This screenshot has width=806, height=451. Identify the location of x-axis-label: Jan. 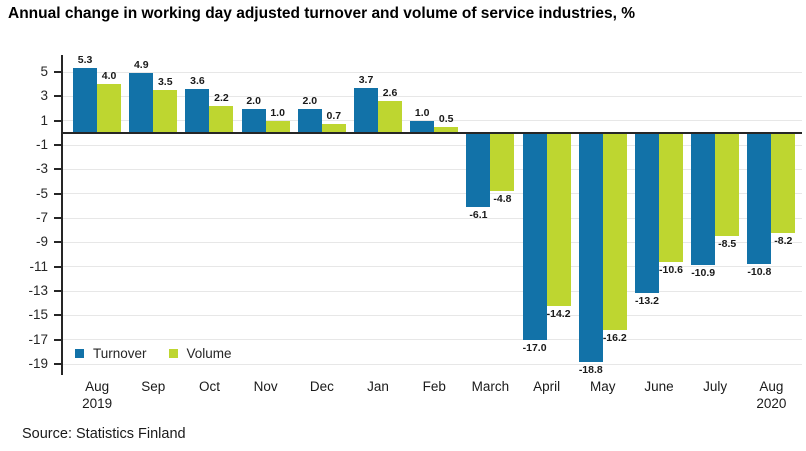
(378, 386).